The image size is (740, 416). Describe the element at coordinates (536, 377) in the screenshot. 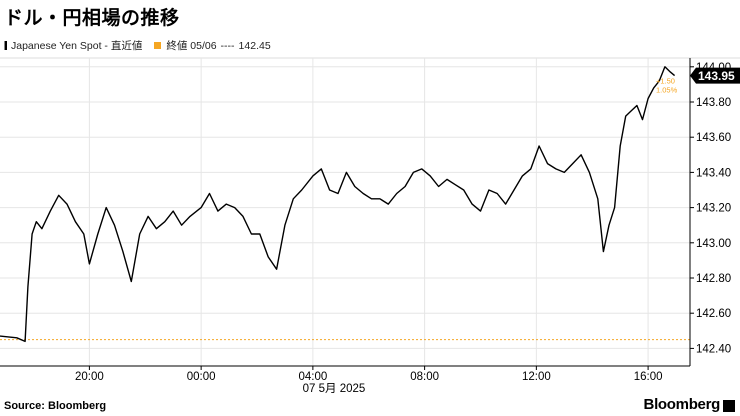

I see `x-tick-label: 12:00` at that location.